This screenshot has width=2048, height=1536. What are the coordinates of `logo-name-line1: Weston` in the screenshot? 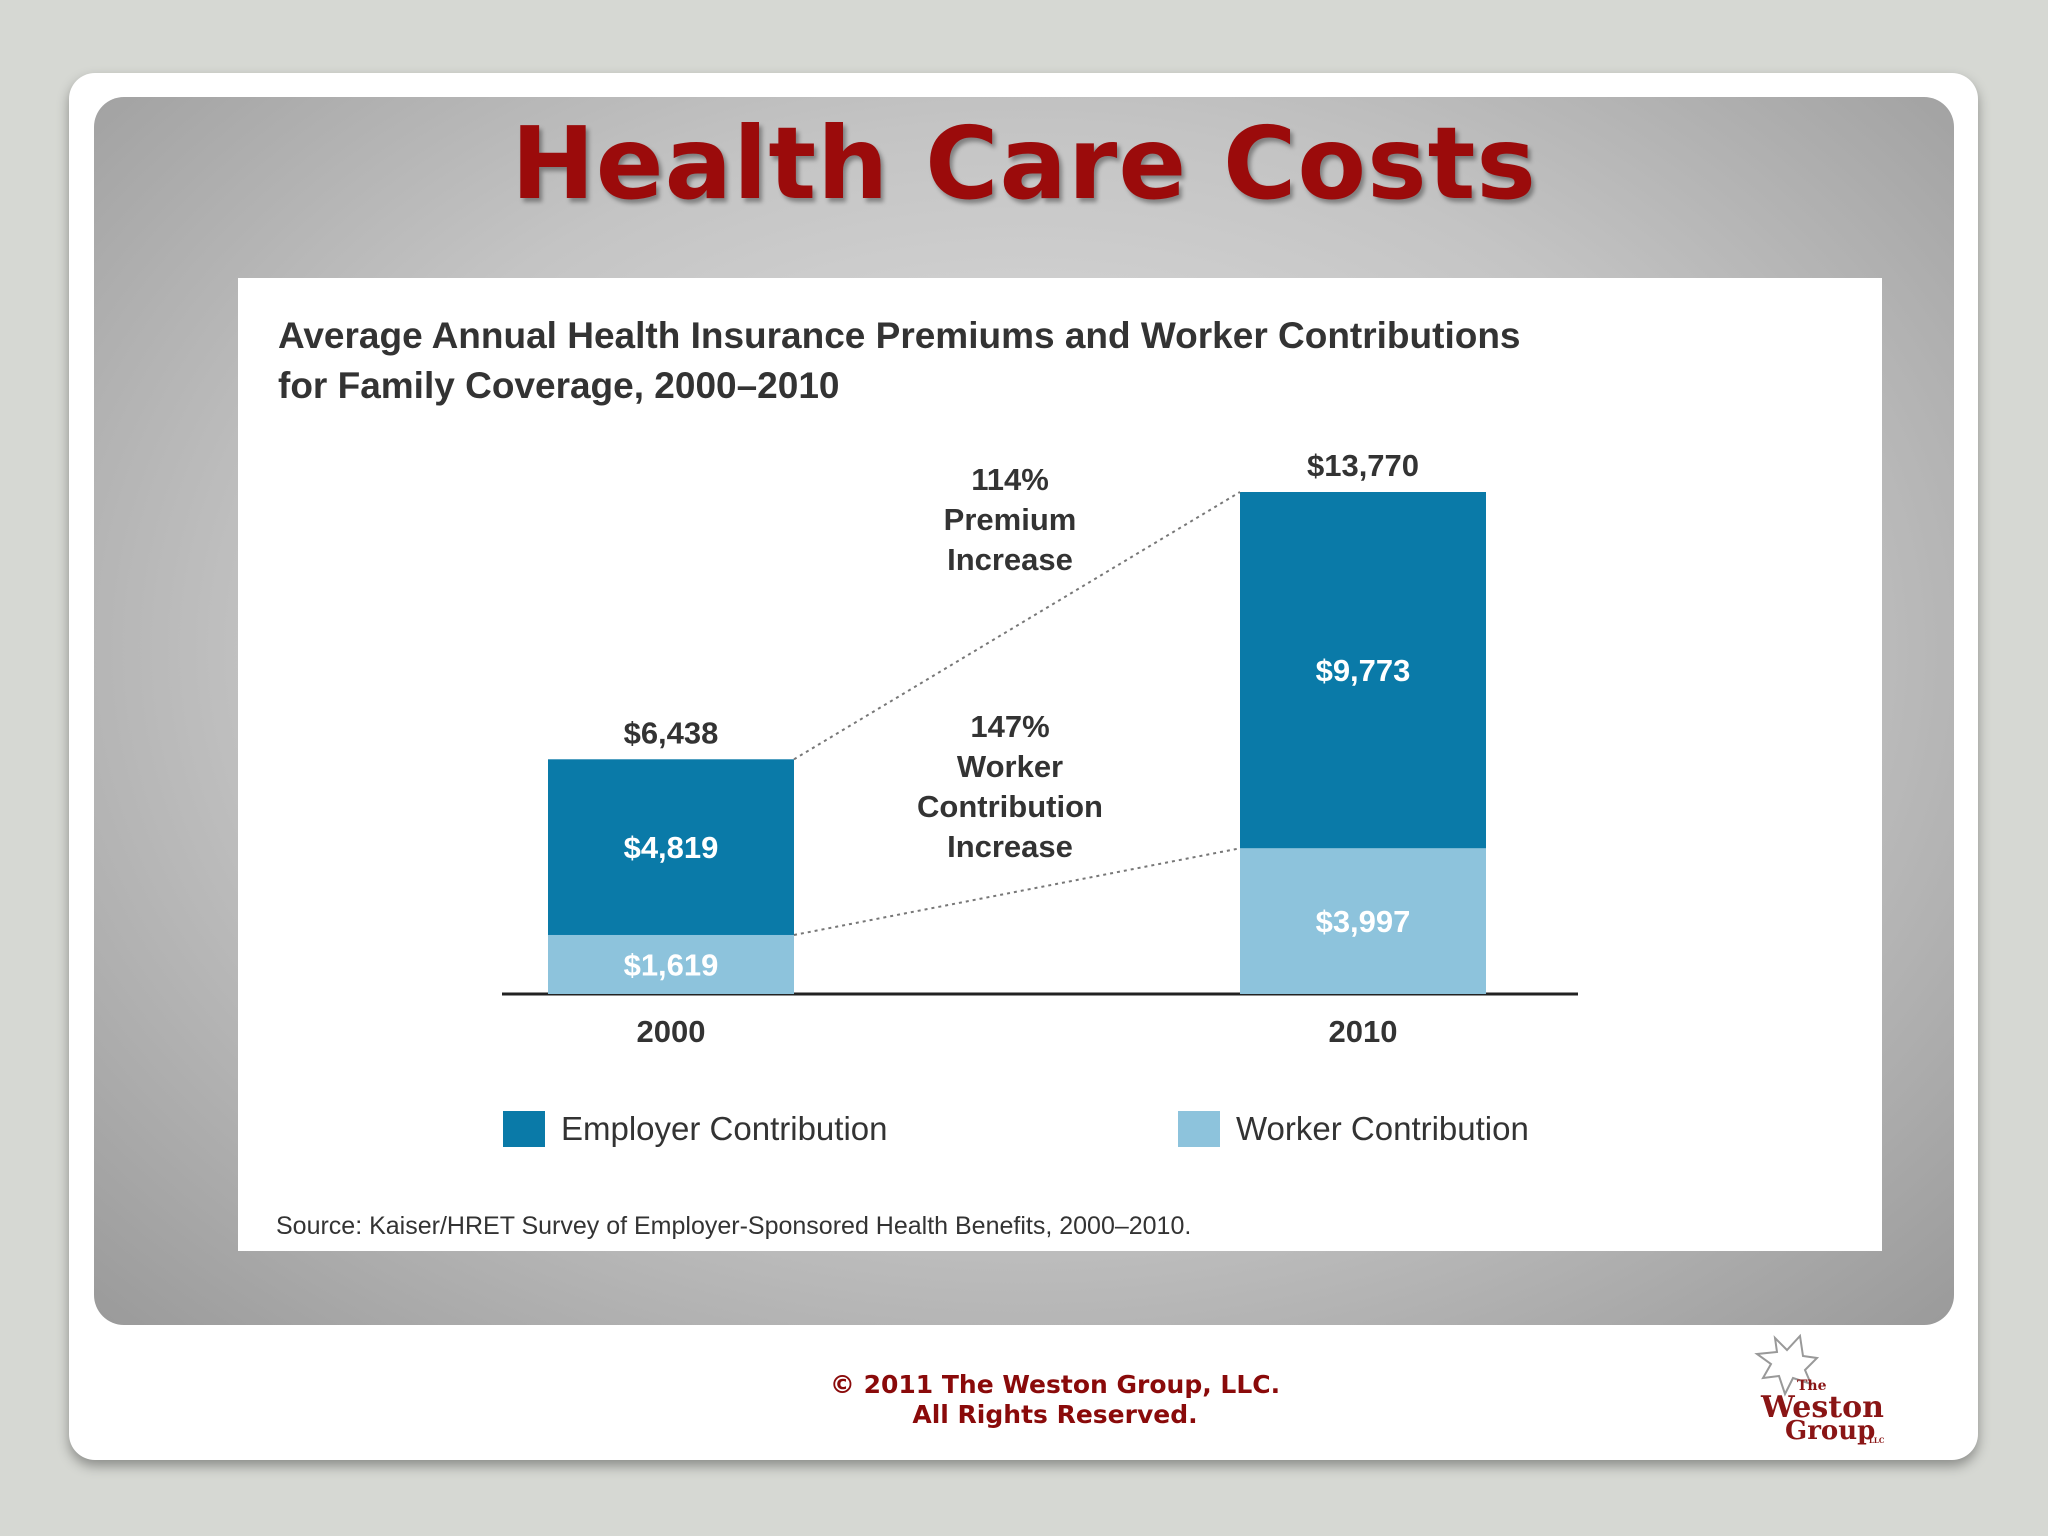 It's located at (1822, 1407).